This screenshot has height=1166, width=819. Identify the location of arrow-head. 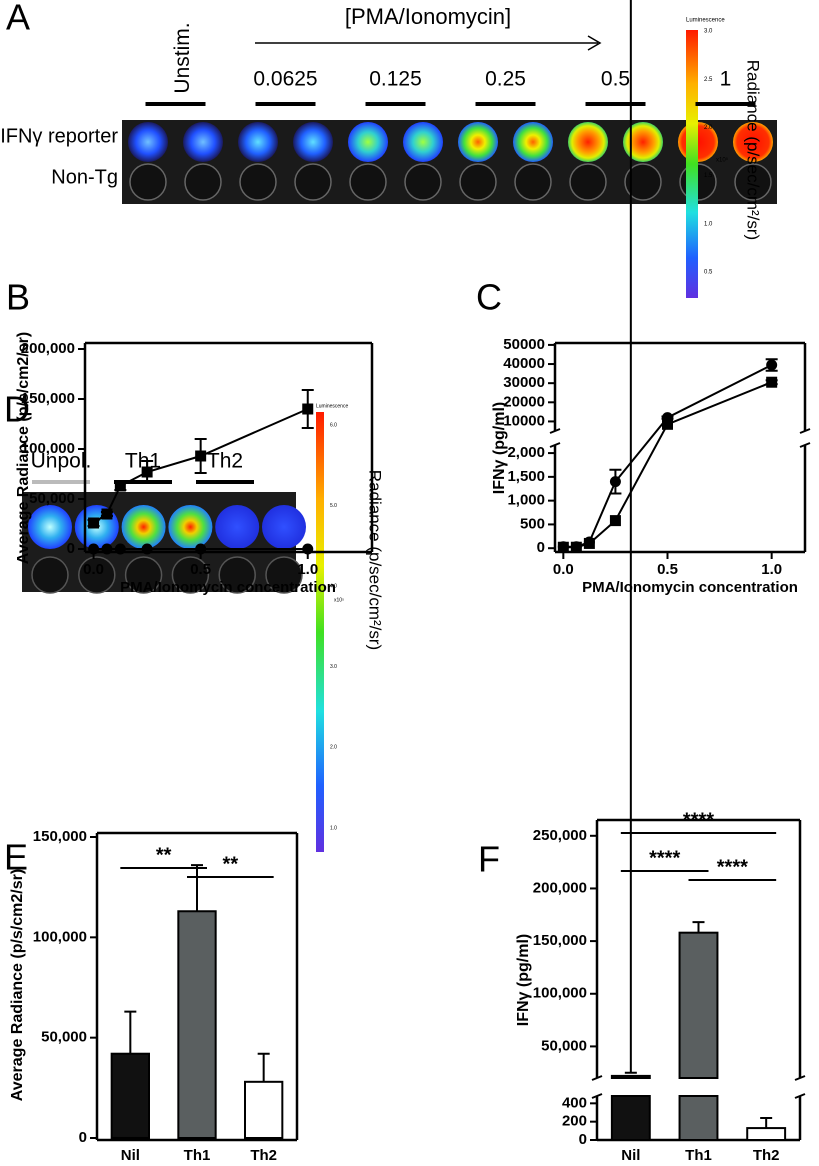
(594, 43).